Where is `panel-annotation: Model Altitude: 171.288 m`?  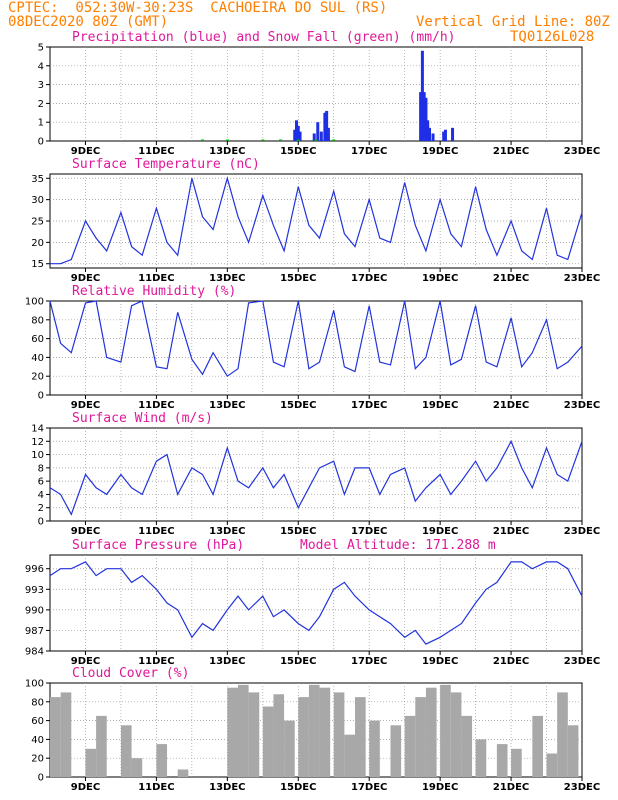
panel-annotation: Model Altitude: 171.288 m is located at coordinates (398, 545).